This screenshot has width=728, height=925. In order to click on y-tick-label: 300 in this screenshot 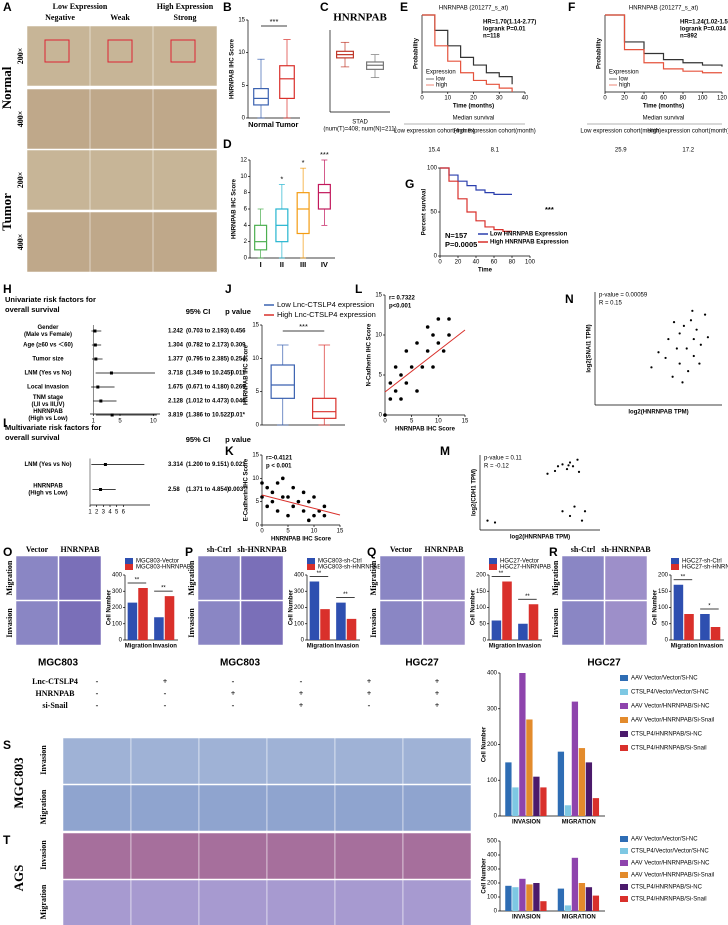, I will do `click(492, 870)`.